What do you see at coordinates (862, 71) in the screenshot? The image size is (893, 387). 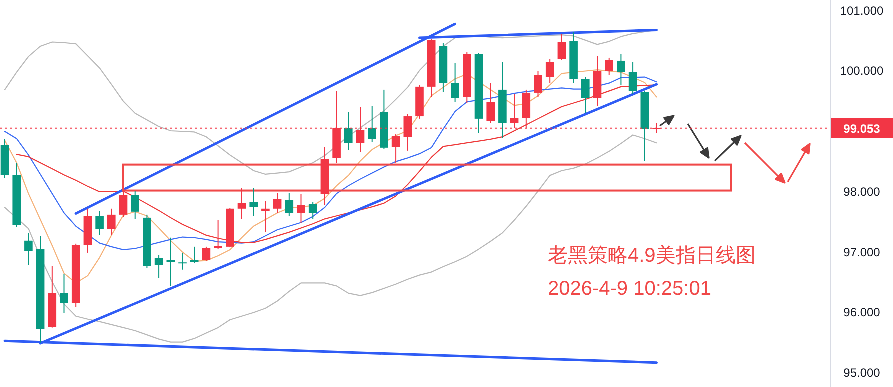 I see `y-tick-label: 100.000` at bounding box center [862, 71].